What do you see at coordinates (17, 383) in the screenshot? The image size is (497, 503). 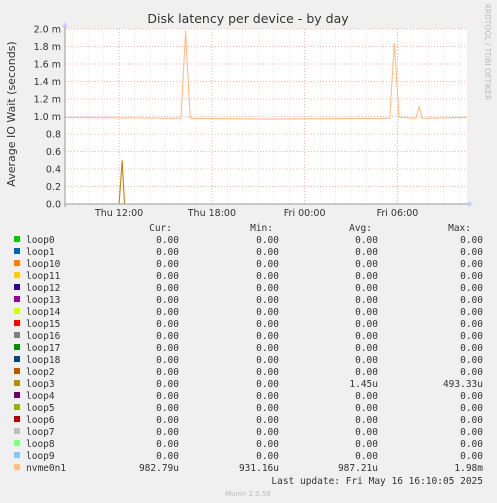 I see `legend-swatch-loop3` at bounding box center [17, 383].